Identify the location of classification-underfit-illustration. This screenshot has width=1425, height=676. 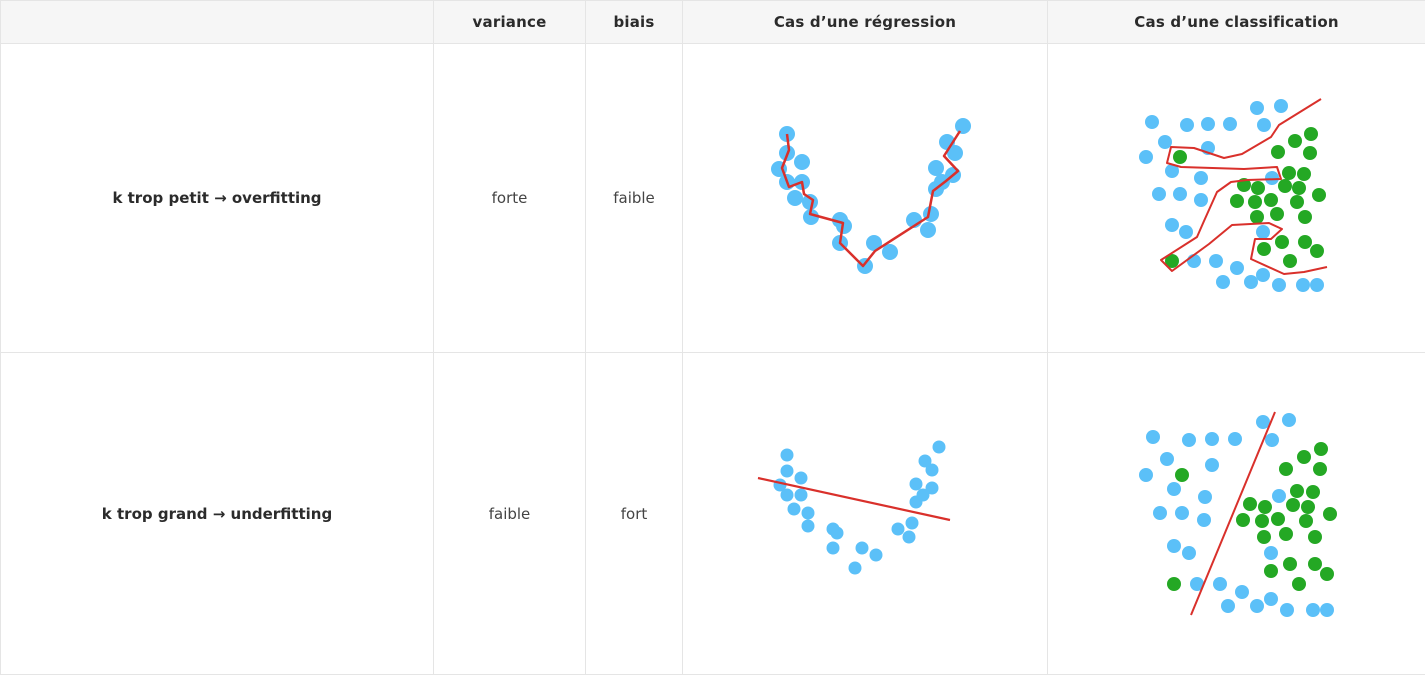
(1237, 514).